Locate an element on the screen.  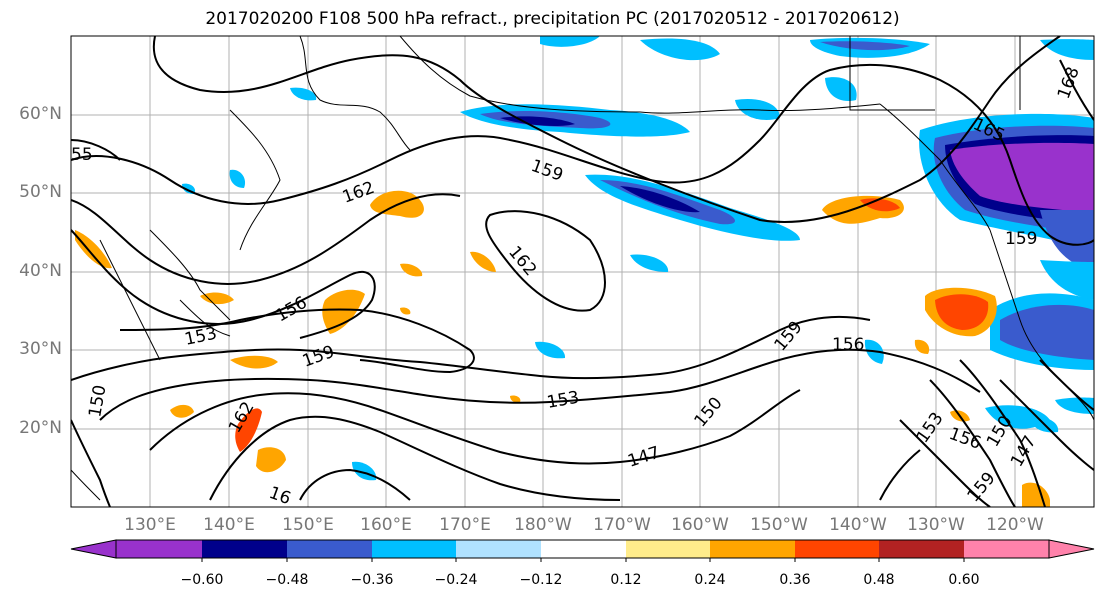
contour-label: 16 is located at coordinates (279, 496).